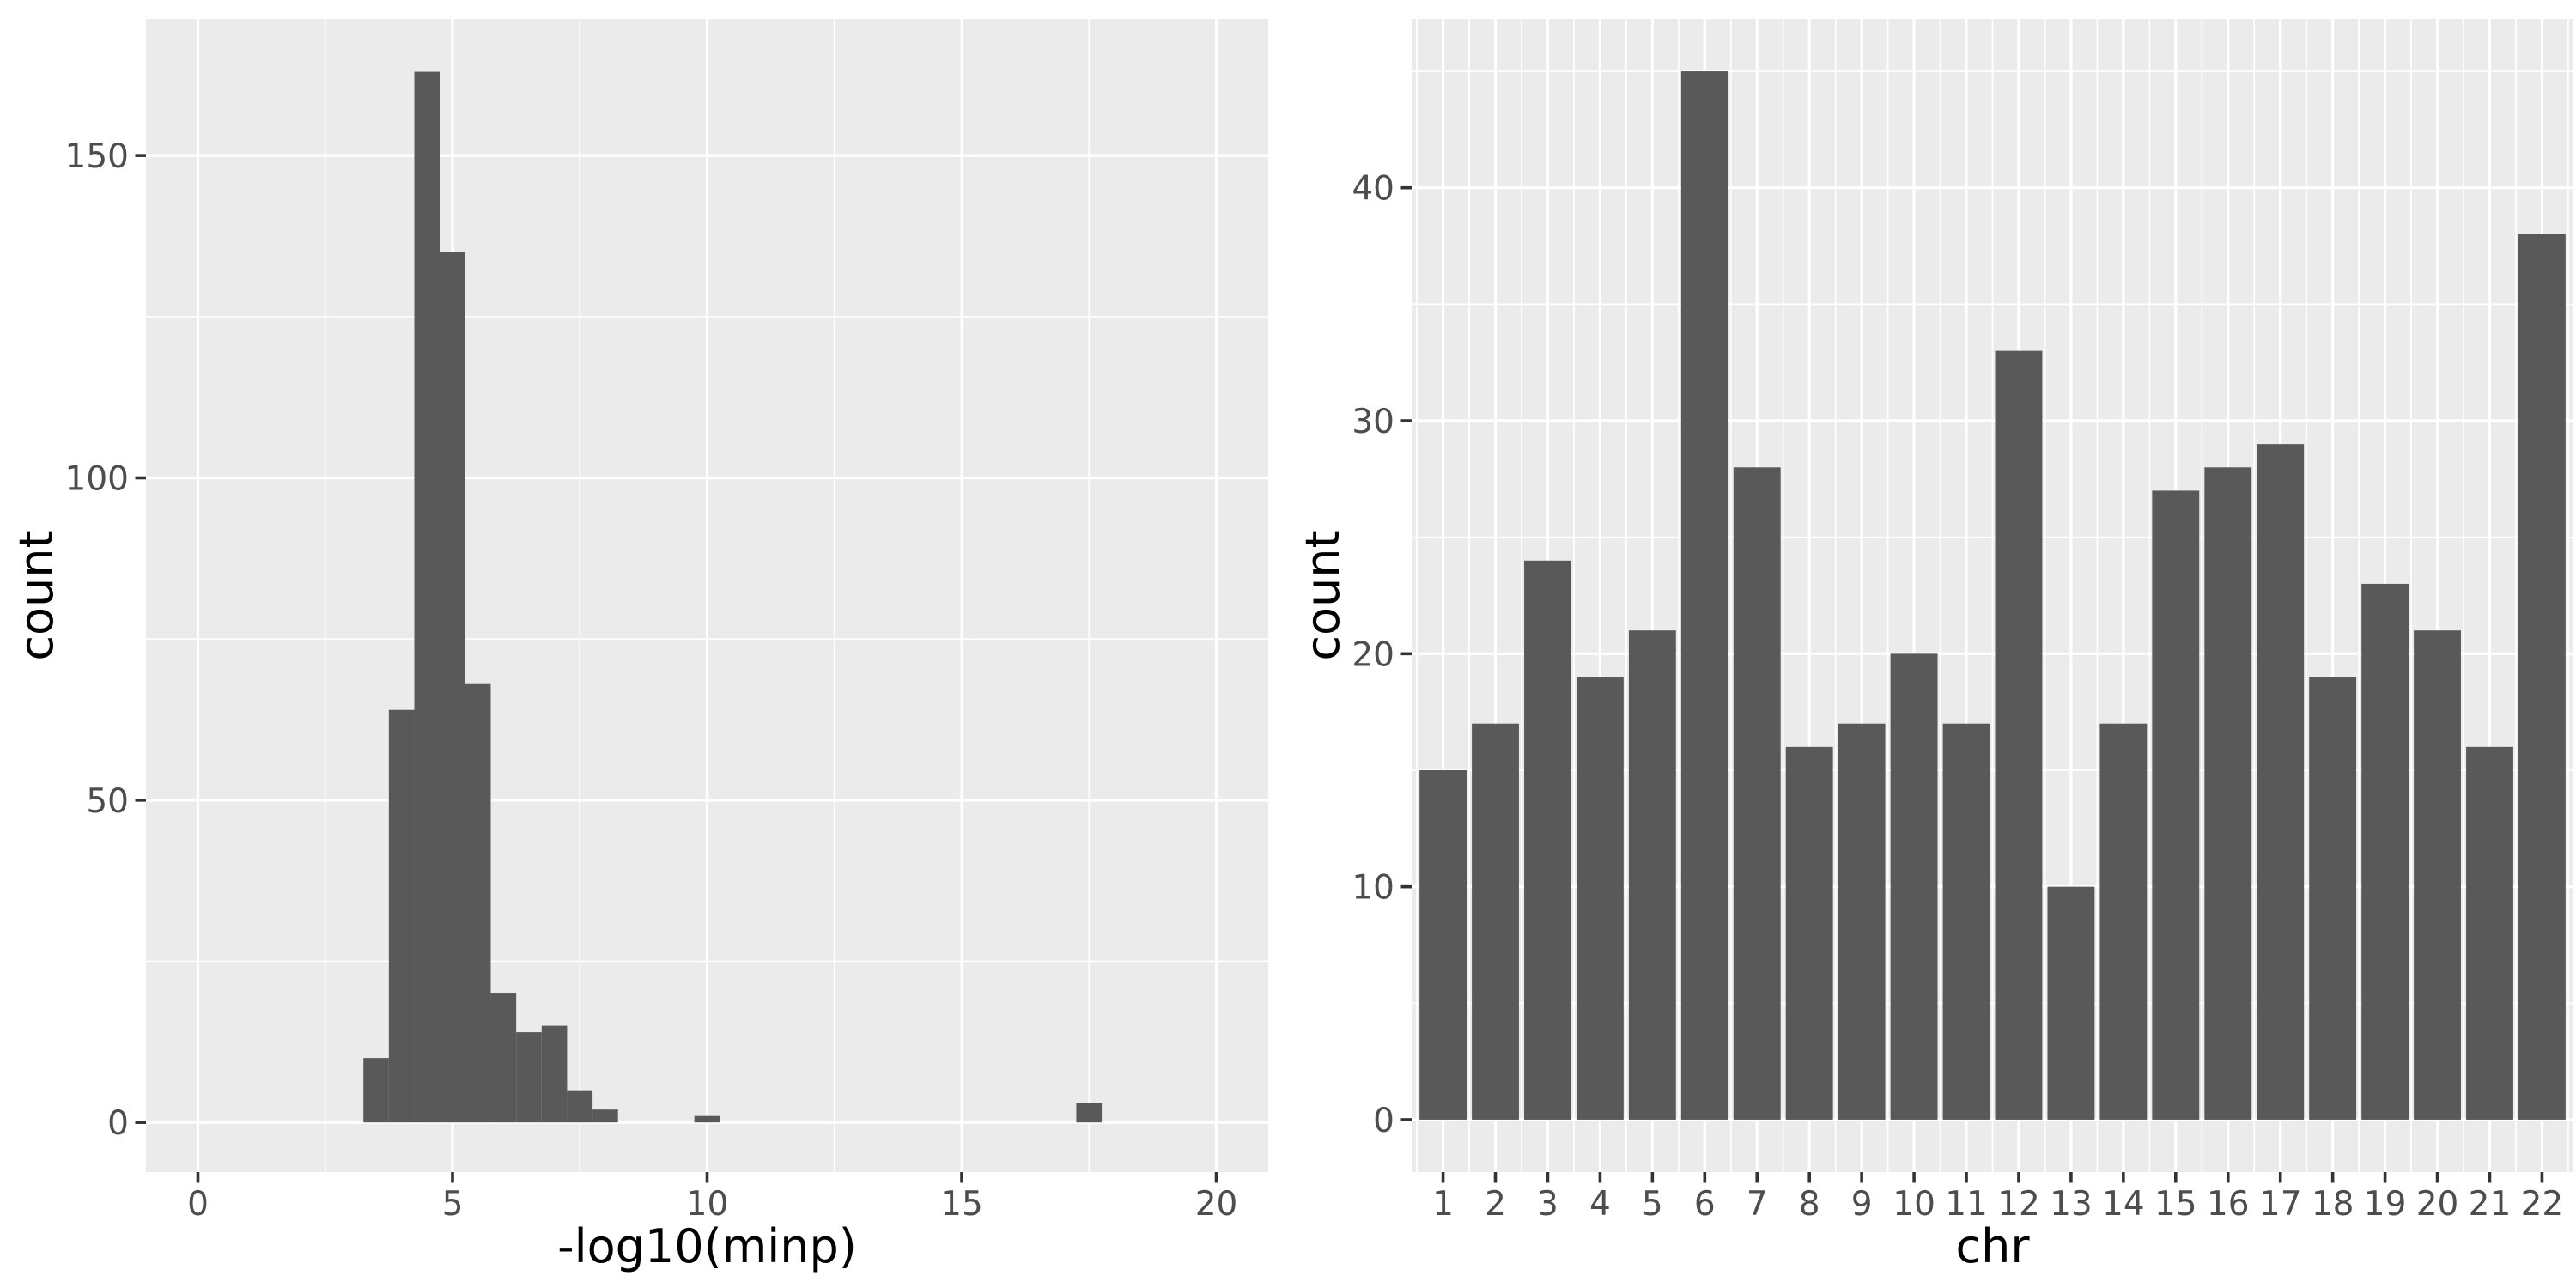  Describe the element at coordinates (1373, 422) in the screenshot. I see `y-tick-label: 30` at that location.